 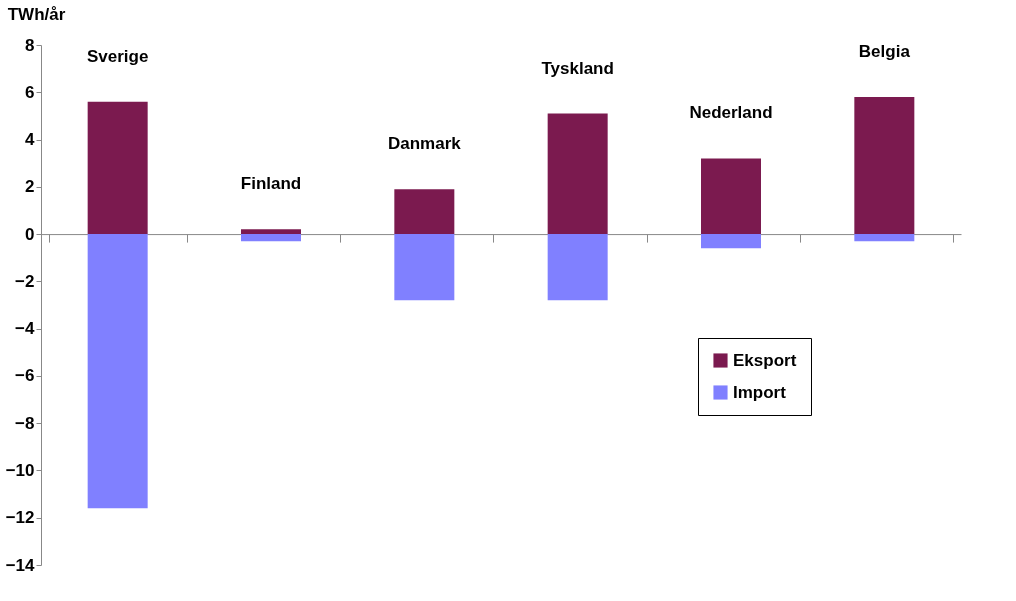 I want to click on y-tick-label: 0, so click(x=30, y=234).